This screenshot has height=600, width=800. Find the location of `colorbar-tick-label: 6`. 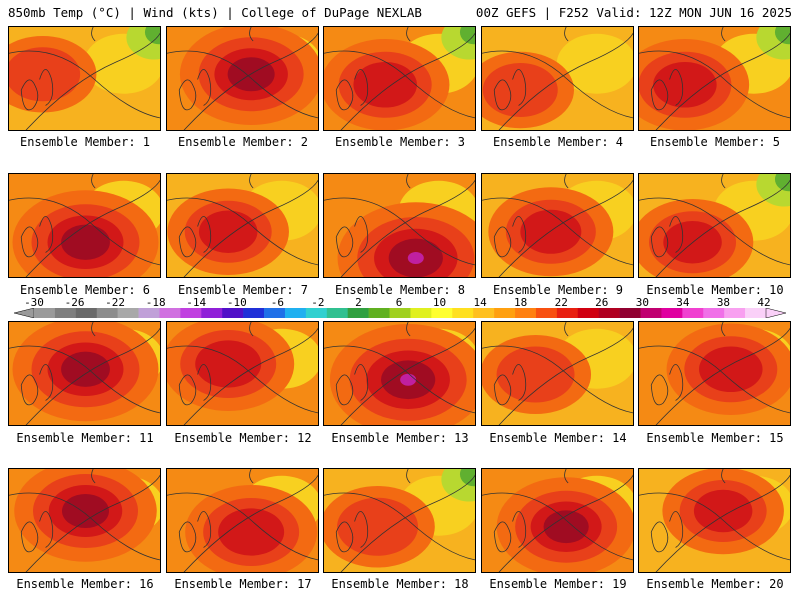

colorbar-tick-label: 6 is located at coordinates (399, 302).